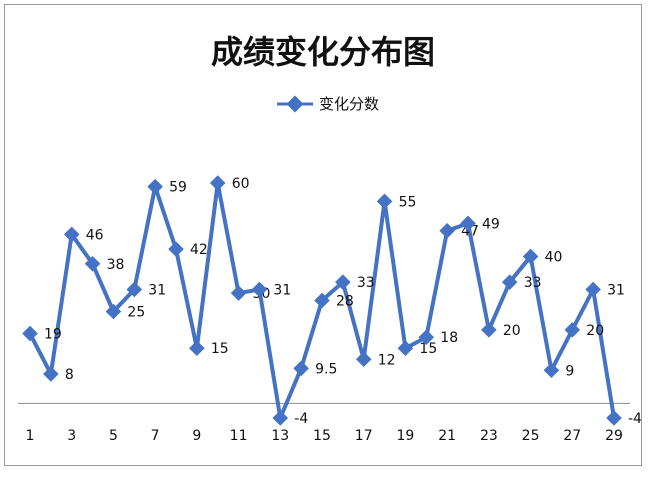  Describe the element at coordinates (408, 202) in the screenshot. I see `data-label: 55` at that location.